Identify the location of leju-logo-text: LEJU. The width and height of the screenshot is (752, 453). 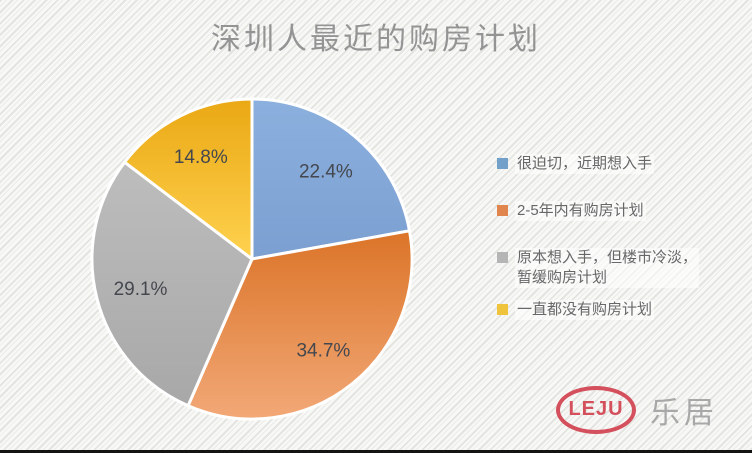
(596, 408).